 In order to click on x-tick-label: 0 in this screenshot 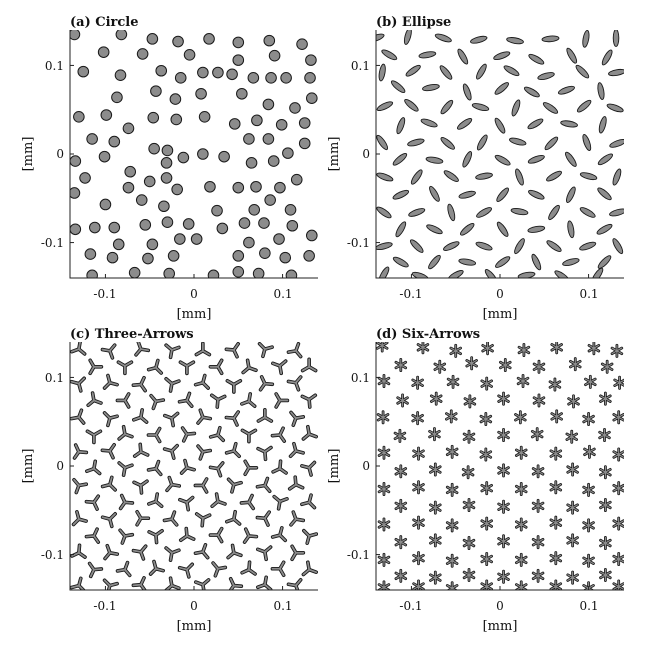, I will do `click(194, 294)`.